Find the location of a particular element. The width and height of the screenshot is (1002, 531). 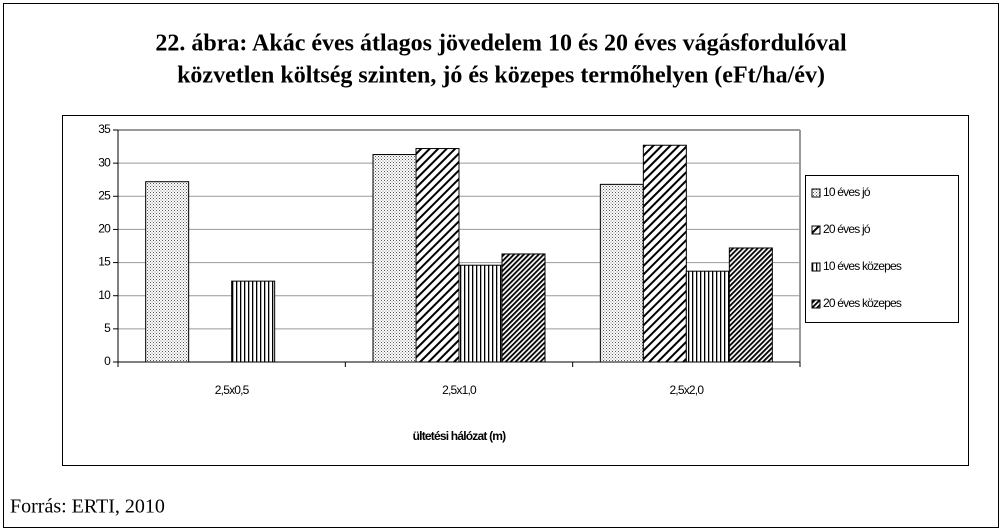

y-tick-label: 25 is located at coordinates (104, 195).